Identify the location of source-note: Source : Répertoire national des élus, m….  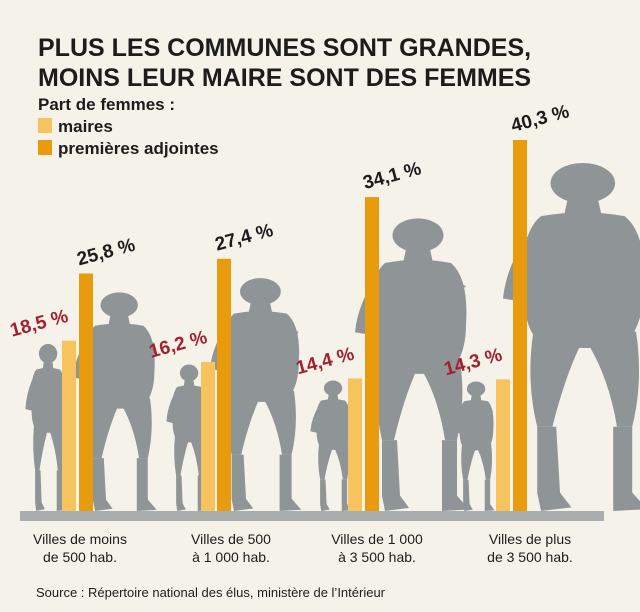
(211, 592).